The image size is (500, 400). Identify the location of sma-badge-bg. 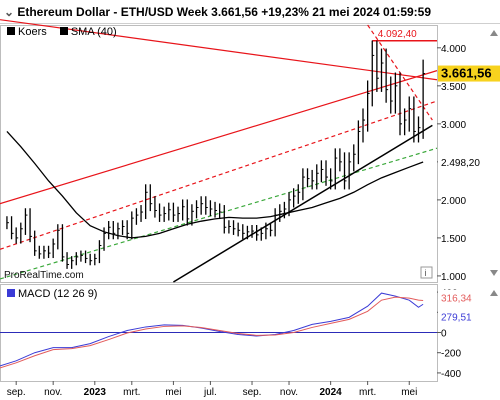
(464, 162).